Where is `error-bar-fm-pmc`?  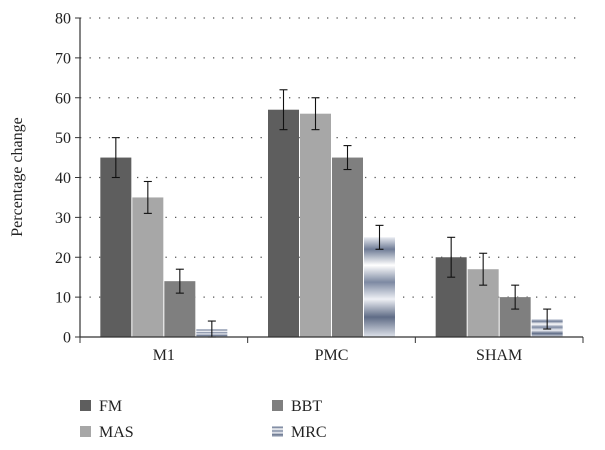 error-bar-fm-pmc is located at coordinates (283, 110).